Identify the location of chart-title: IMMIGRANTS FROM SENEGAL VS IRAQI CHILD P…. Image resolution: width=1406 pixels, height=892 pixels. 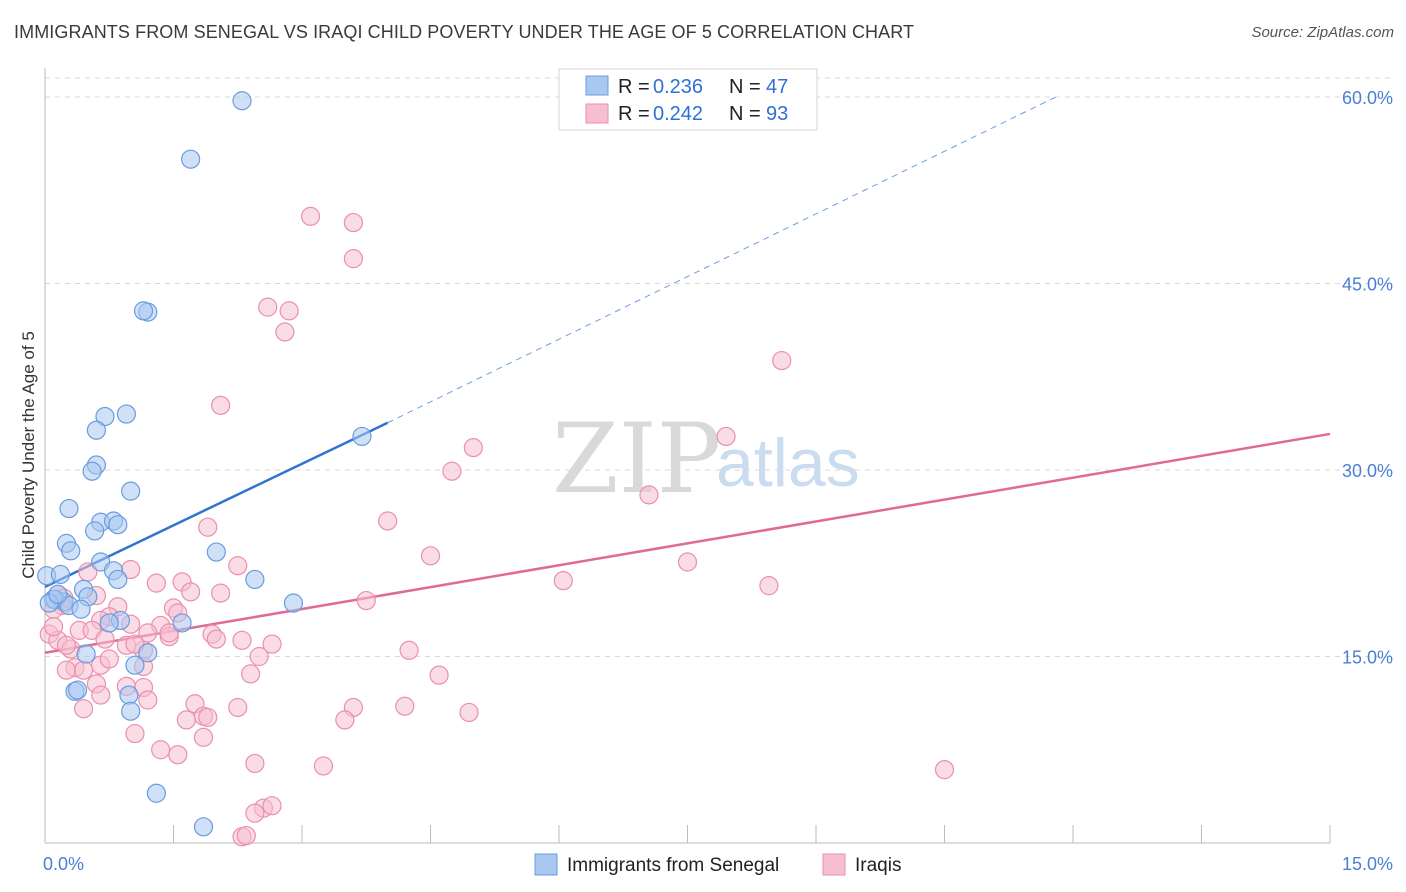
(464, 32).